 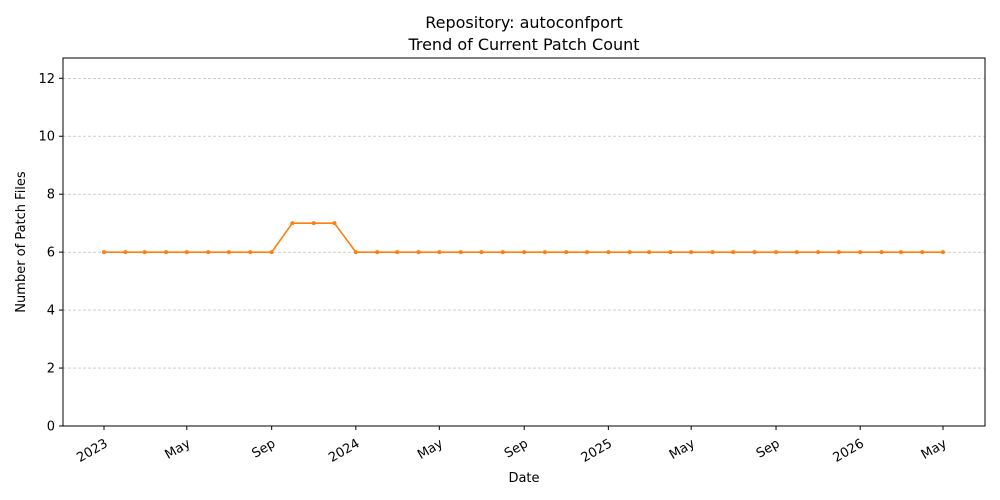 What do you see at coordinates (523, 478) in the screenshot?
I see `x-axis-label: Date` at bounding box center [523, 478].